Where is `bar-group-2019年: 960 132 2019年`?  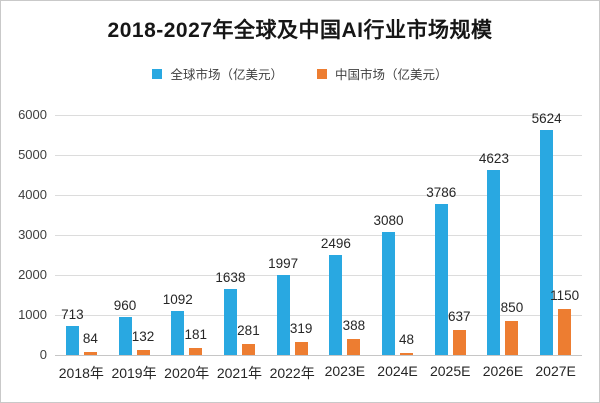
bar-group-2019年: 960 132 2019年 is located at coordinates (134, 248).